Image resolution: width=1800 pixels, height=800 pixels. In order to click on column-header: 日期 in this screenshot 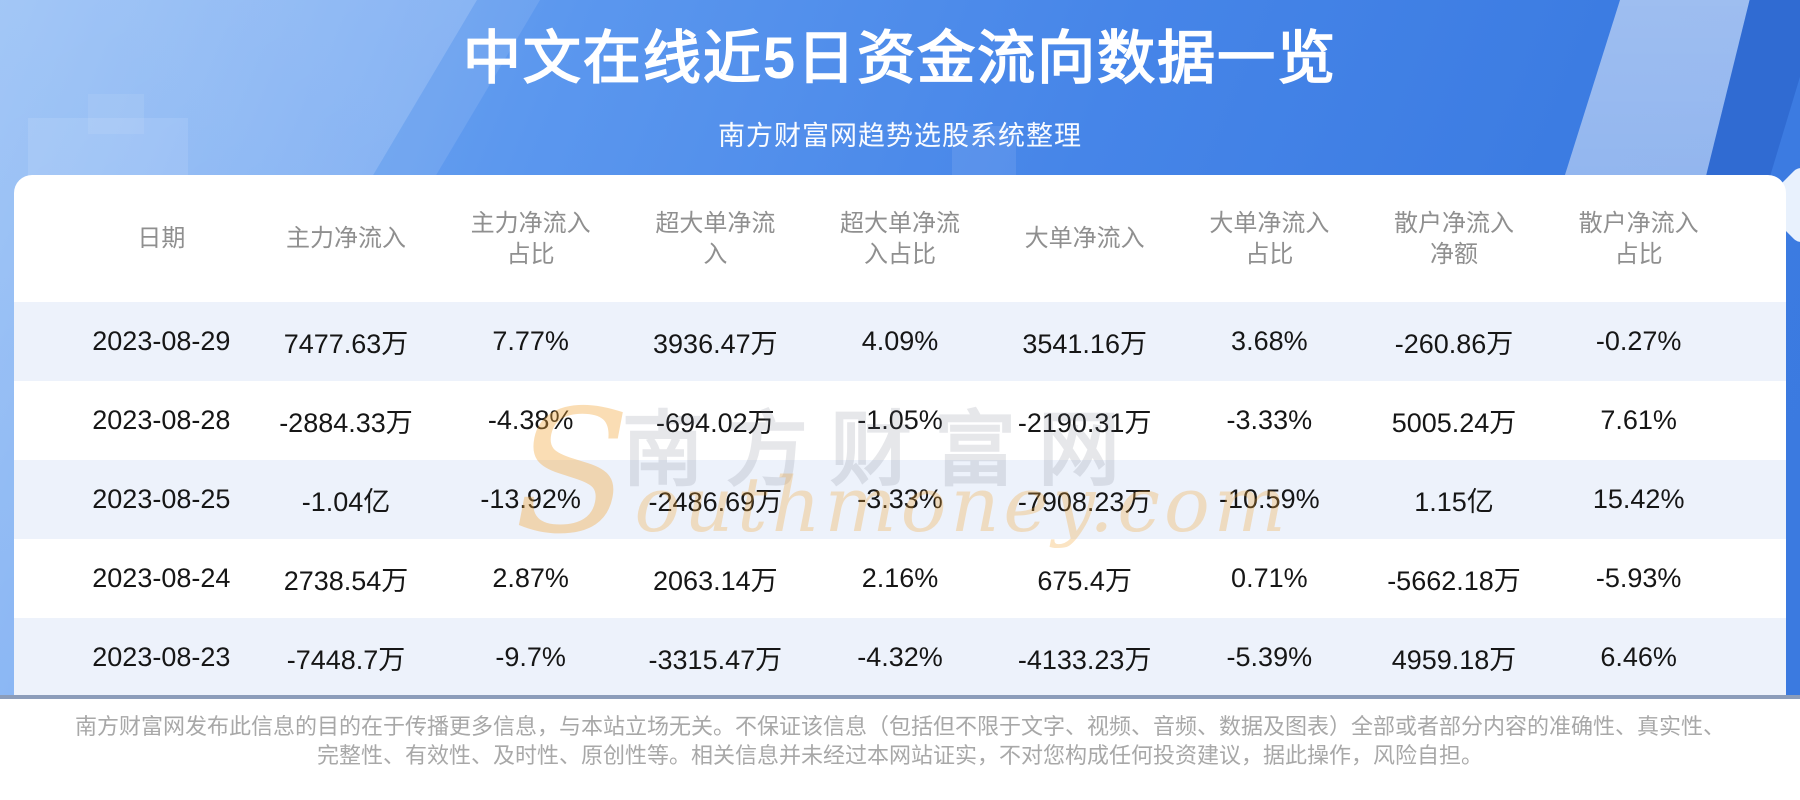, I will do `click(161, 238)`.